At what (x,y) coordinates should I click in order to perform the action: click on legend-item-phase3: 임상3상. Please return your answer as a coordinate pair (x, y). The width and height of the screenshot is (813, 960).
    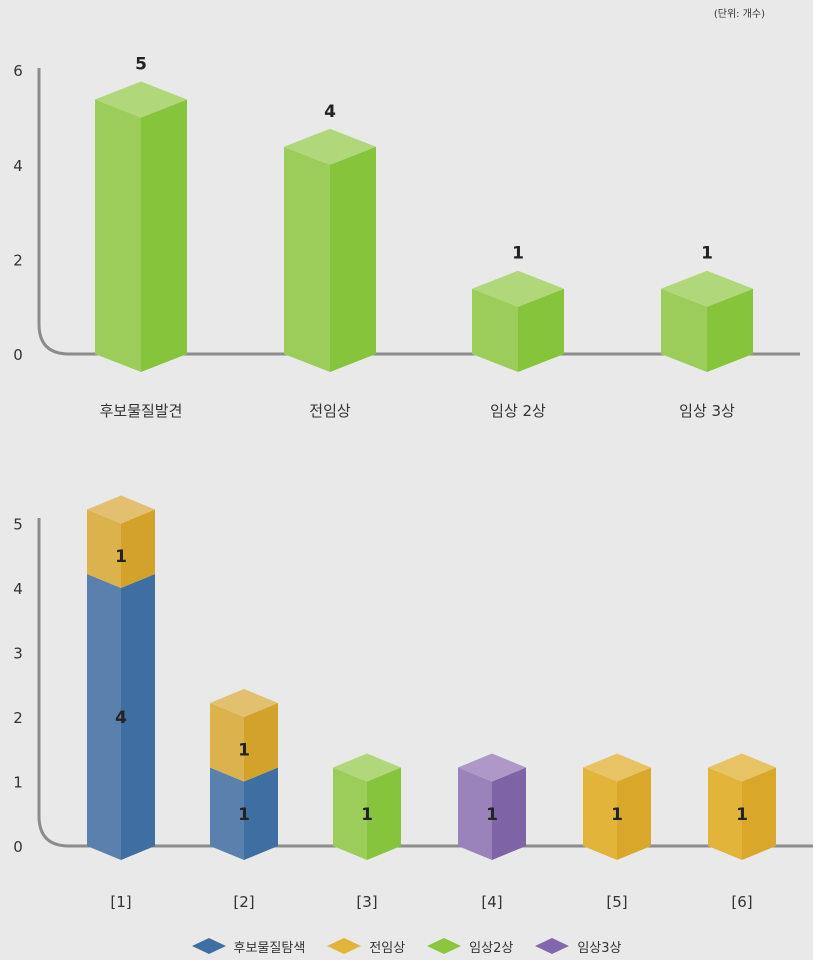
    Looking at the image, I should click on (578, 946).